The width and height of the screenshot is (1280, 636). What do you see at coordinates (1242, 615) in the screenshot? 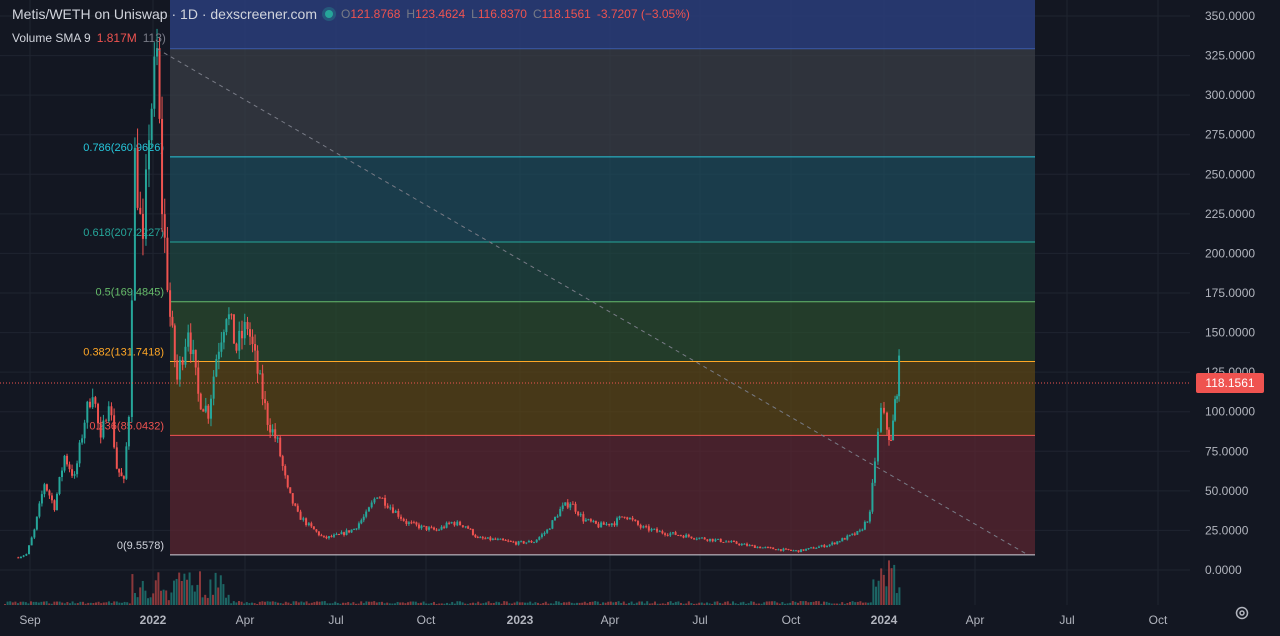
I see `gear-icon` at bounding box center [1242, 615].